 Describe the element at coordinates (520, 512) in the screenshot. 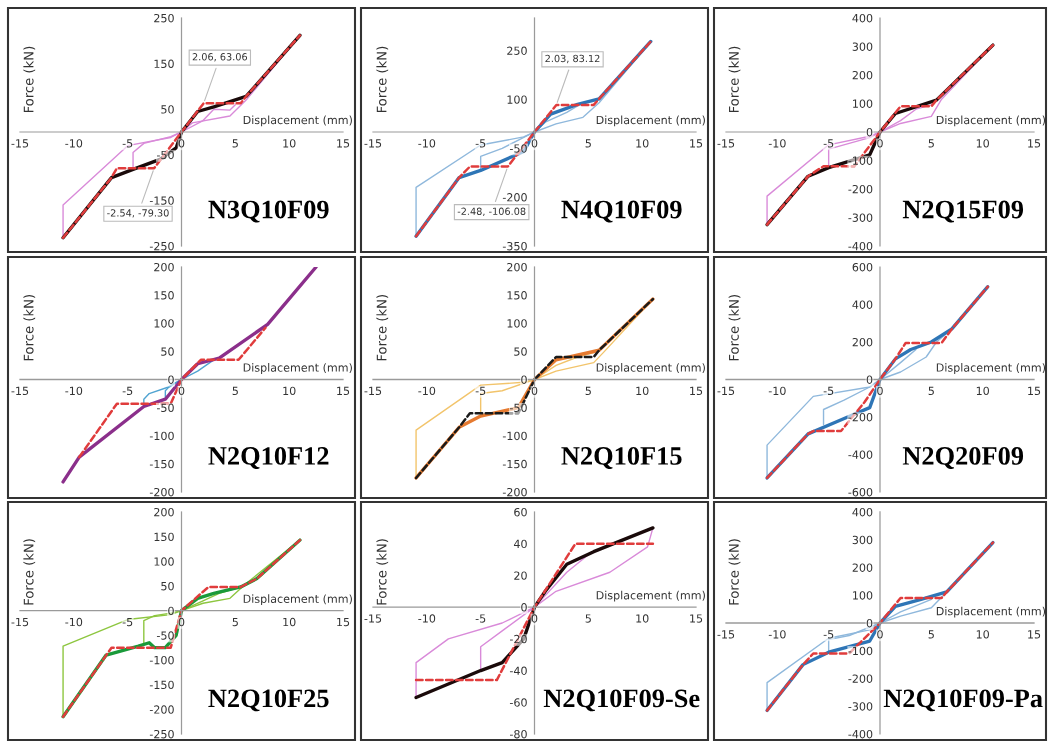

I see `y-tick-label: 60` at that location.